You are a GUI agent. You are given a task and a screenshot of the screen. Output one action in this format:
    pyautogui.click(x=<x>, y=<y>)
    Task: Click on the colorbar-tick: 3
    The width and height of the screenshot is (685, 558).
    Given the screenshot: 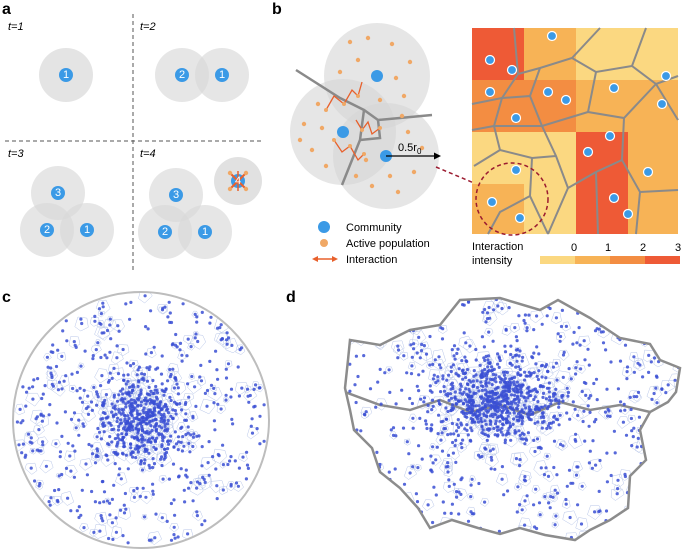 What is the action you would take?
    pyautogui.click(x=678, y=248)
    